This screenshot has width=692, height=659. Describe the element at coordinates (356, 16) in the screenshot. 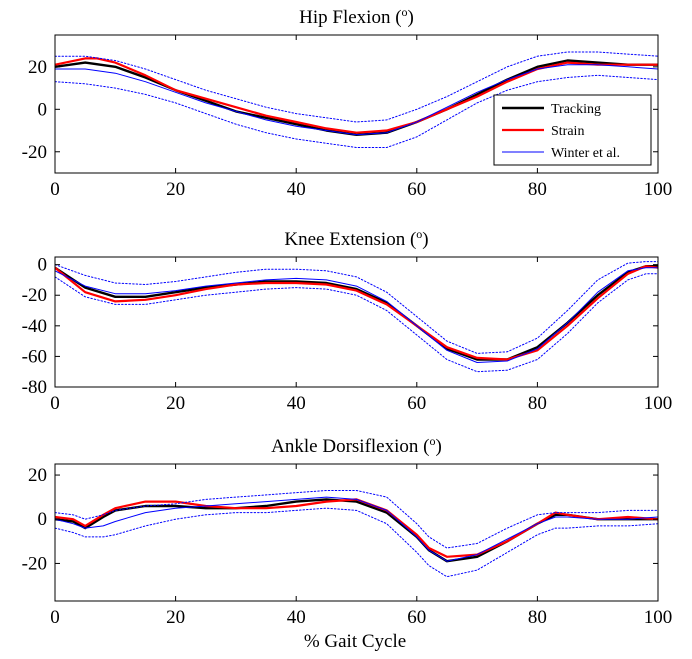

I see `chart-title: Hip Flexion (o)` at that location.